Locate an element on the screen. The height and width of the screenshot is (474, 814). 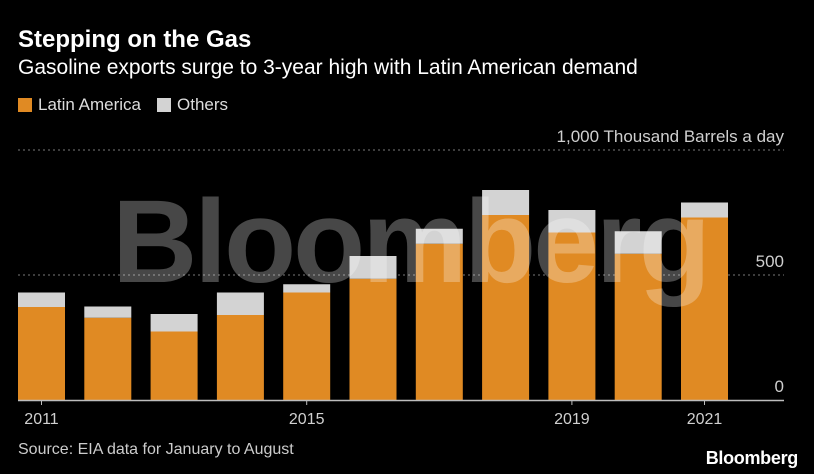
chart-title: Stepping on the Gas is located at coordinates (135, 39).